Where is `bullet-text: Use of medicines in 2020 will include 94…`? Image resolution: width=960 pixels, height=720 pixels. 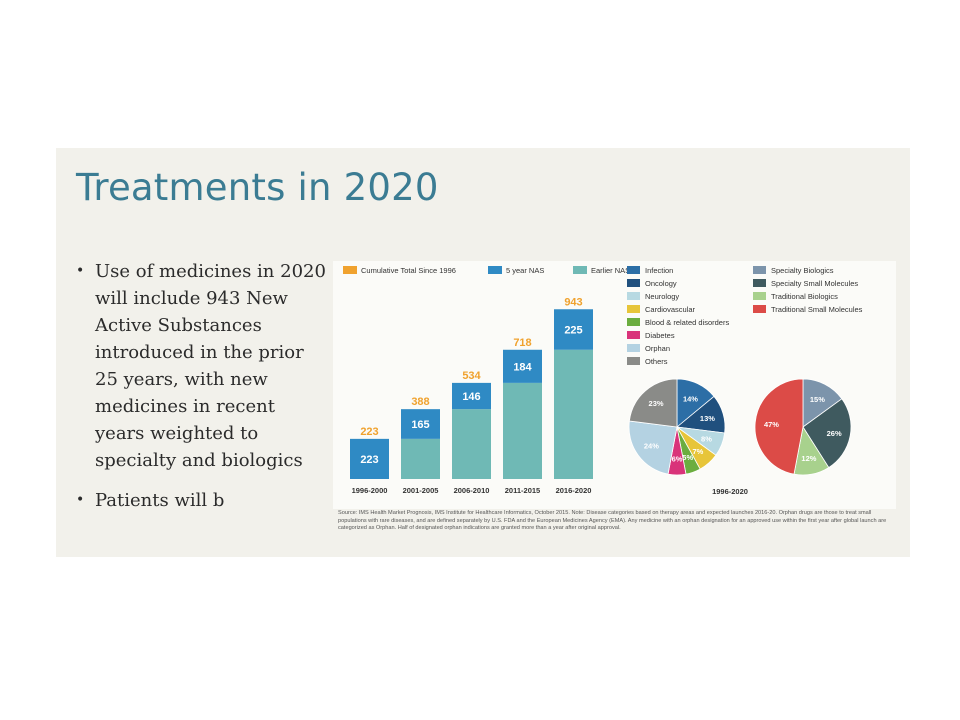
bullet-text: Use of medicines in 2020 will include 94… is located at coordinates (210, 366).